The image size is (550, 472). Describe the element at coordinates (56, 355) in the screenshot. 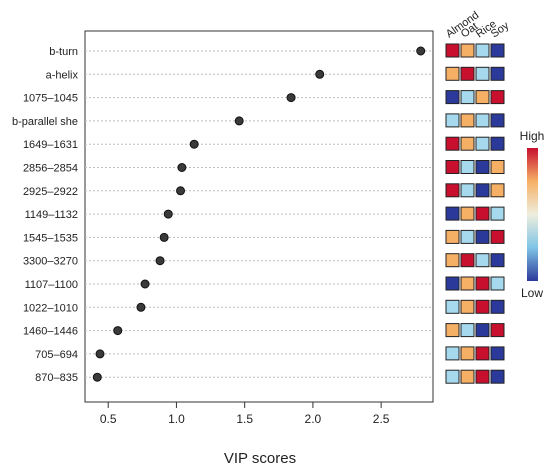

I see `y-tick-label: 705–694` at that location.